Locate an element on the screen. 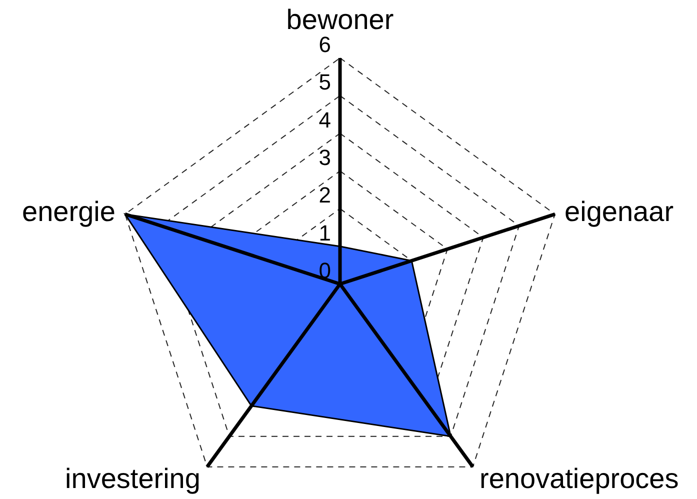 This screenshot has height=499, width=697. spoke-label: investering is located at coordinates (132, 478).